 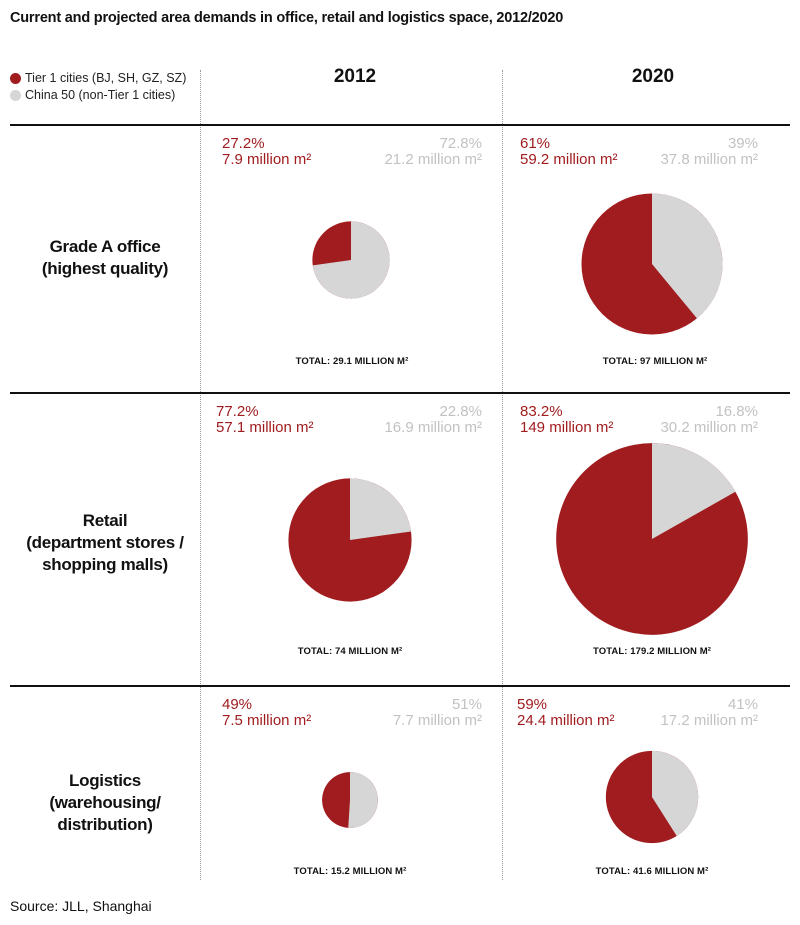 I want to click on tier1-label-office-2020: 61% 59.2 million m², so click(x=569, y=152).